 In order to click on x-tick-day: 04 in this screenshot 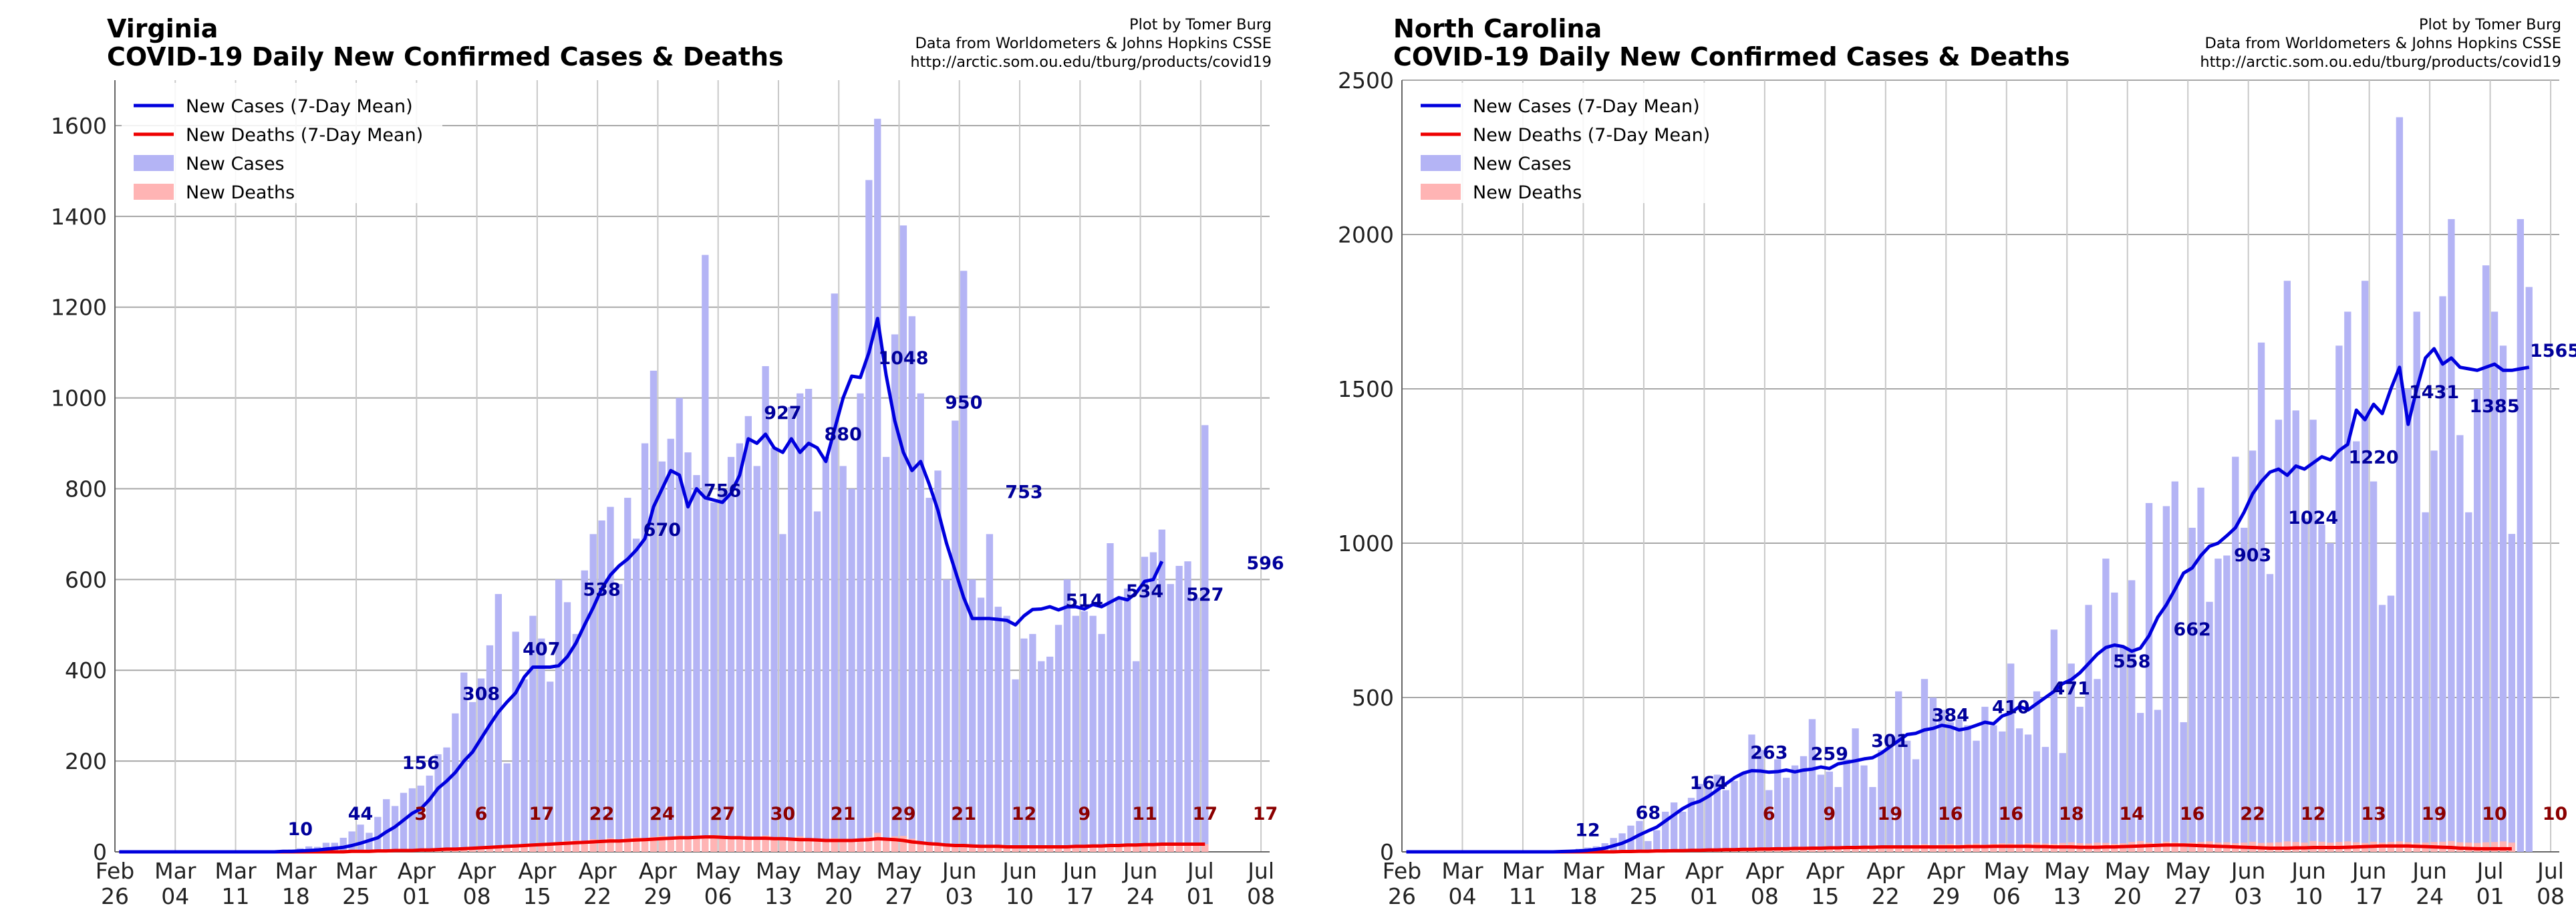, I will do `click(175, 896)`.